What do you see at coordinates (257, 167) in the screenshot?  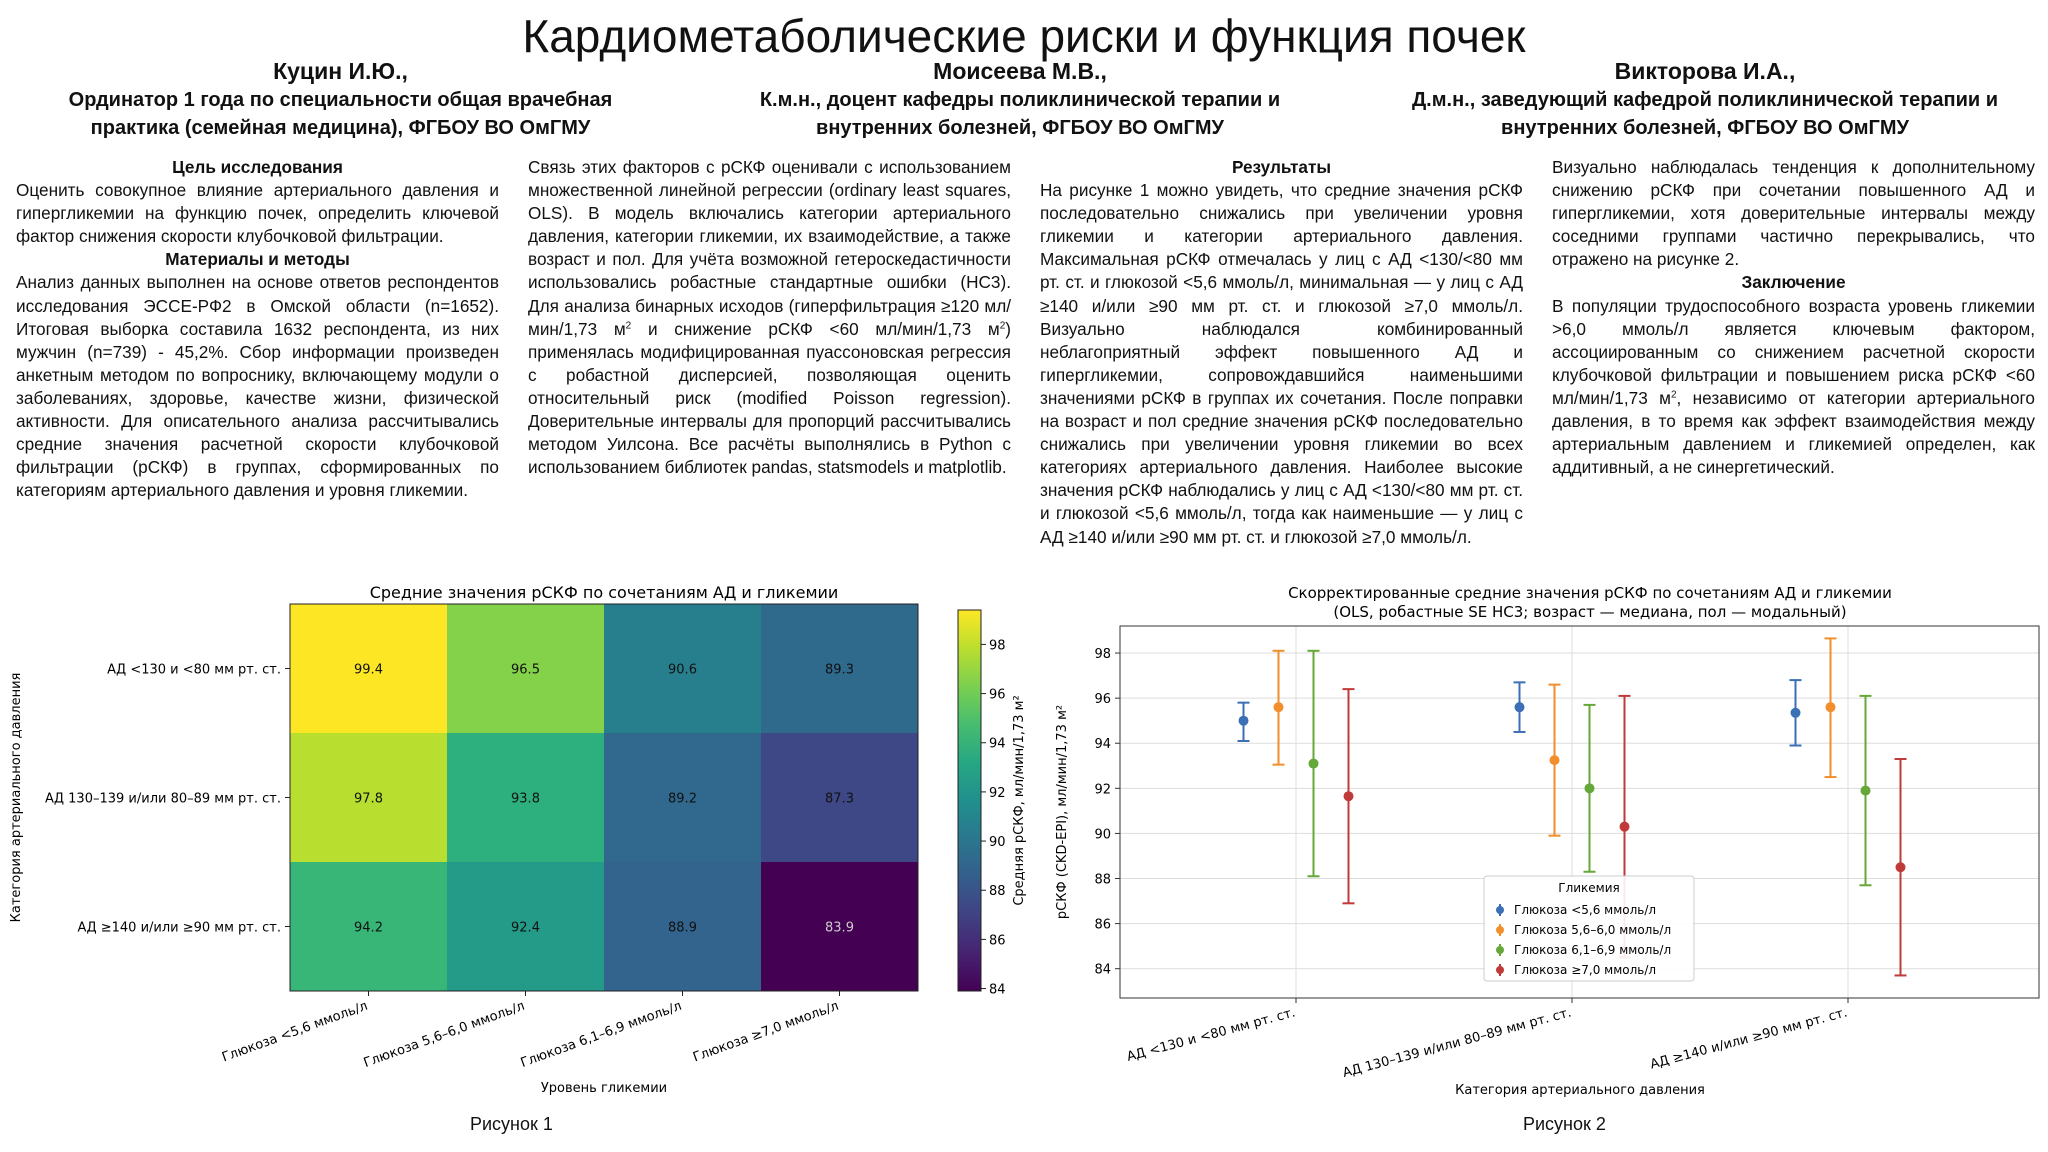 I see `aim-heading: Цель исследования` at bounding box center [257, 167].